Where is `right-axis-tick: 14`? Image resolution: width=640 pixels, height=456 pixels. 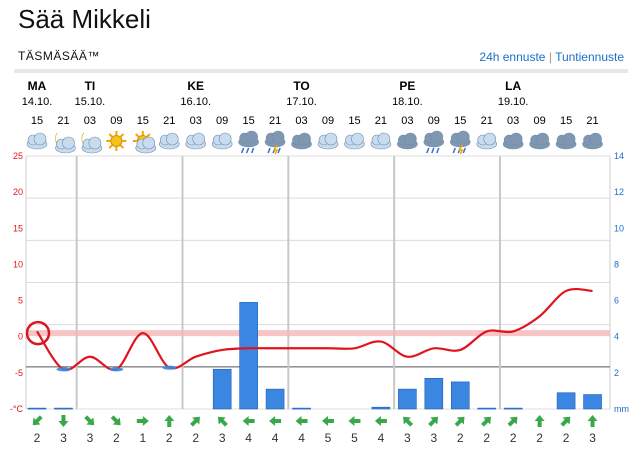 right-axis-tick: 14 is located at coordinates (619, 156).